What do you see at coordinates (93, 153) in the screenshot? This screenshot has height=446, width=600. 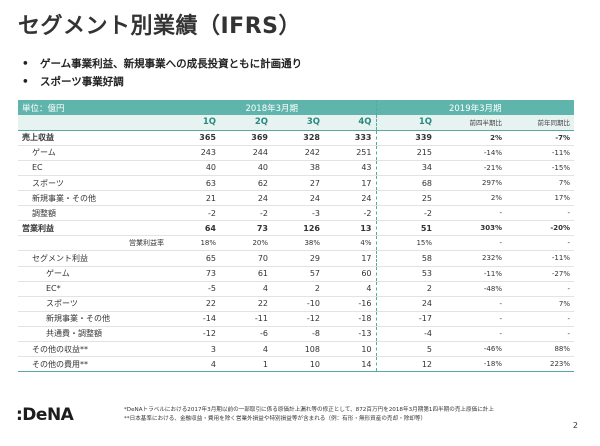 I see `row-label: ゲーム` at bounding box center [93, 153].